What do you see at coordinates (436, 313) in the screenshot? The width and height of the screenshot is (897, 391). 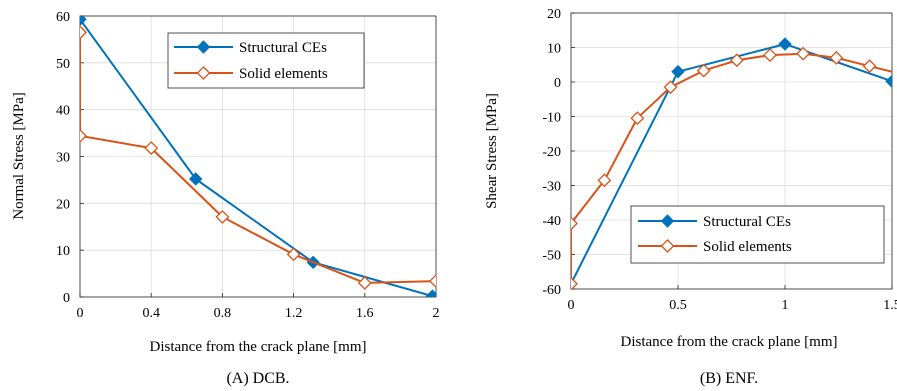 I see `x-tick-label-dcb-5: 2` at bounding box center [436, 313].